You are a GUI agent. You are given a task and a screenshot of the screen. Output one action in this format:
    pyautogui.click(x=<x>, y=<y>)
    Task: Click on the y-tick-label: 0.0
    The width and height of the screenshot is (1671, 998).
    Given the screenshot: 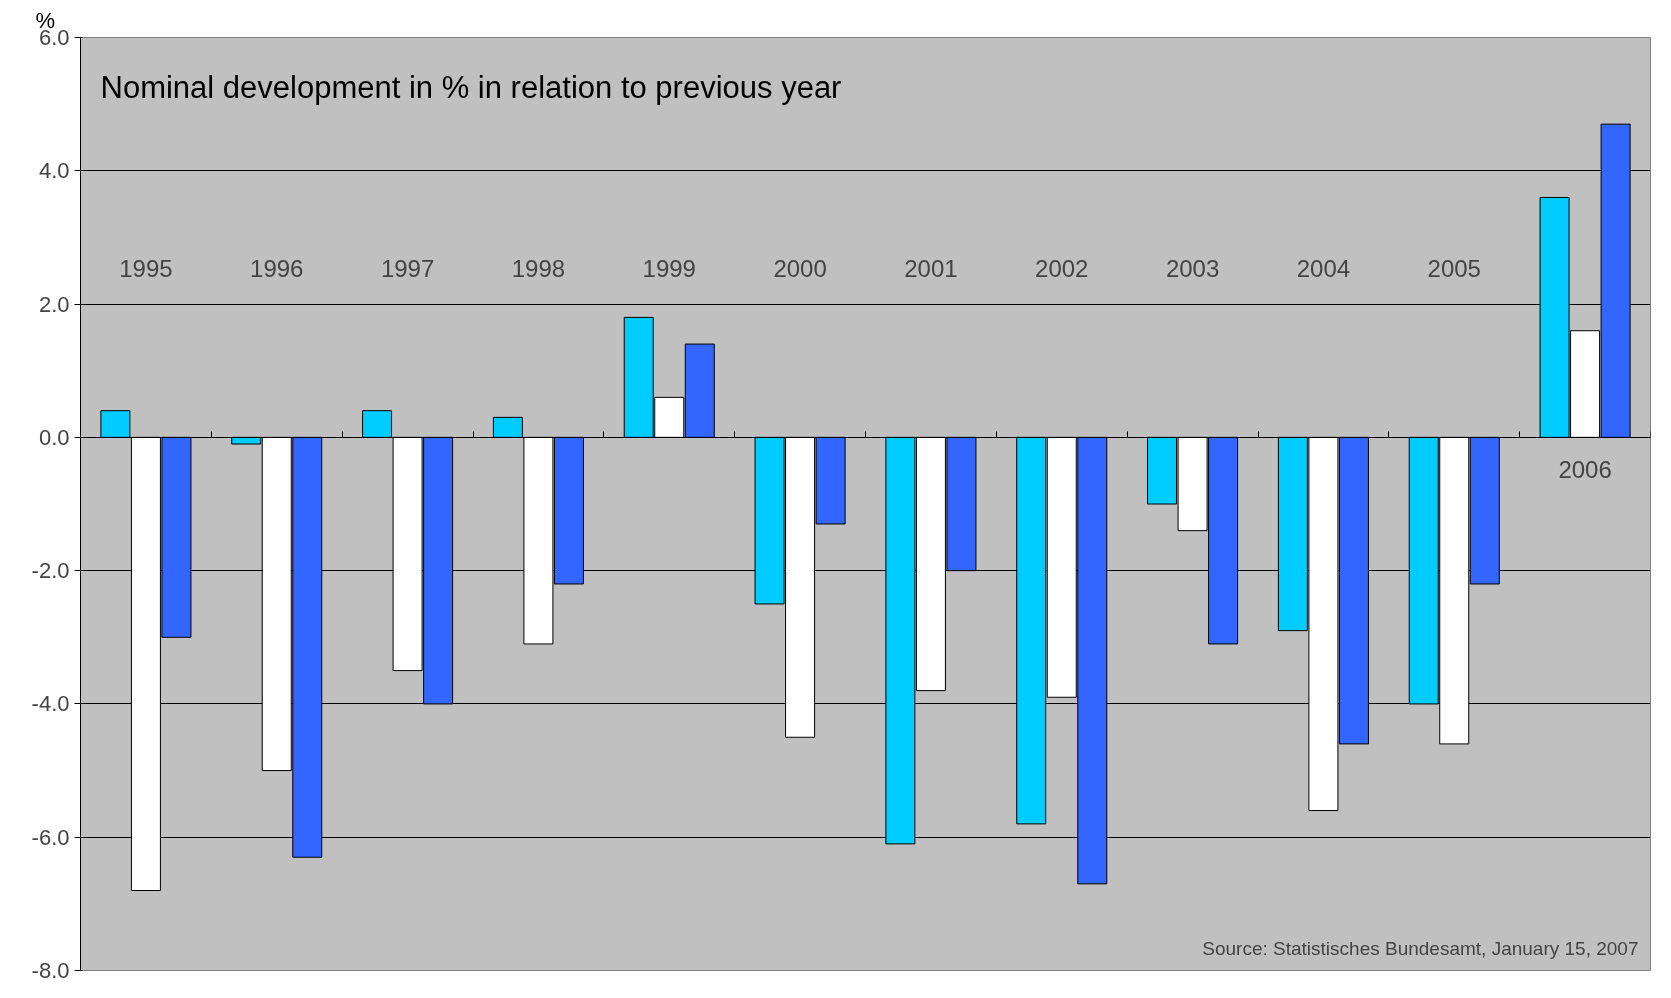 What is the action you would take?
    pyautogui.click(x=54, y=437)
    